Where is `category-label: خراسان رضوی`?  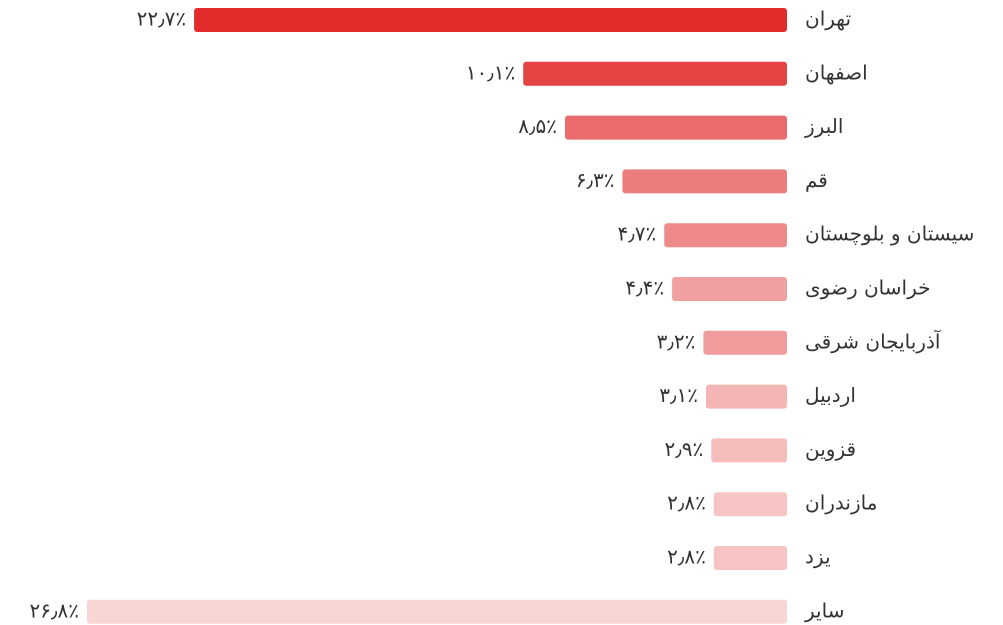 category-label: خراسان رضوی is located at coordinates (867, 288).